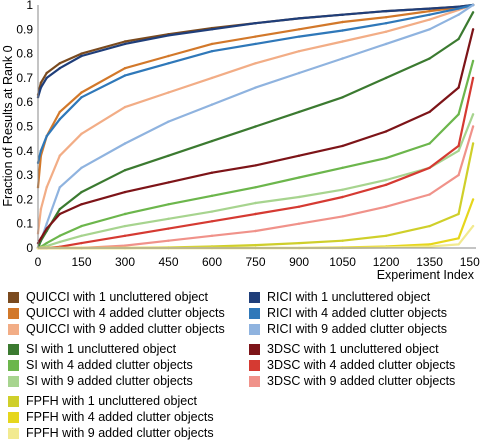 Image resolution: width=480 pixels, height=442 pixels. Describe the element at coordinates (24, 127) in the screenshot. I see `y-tick-labels: 0 0.1 0.2 0.3 0.4 0.5 0.6 0.7 0.8 0.9 1` at that location.